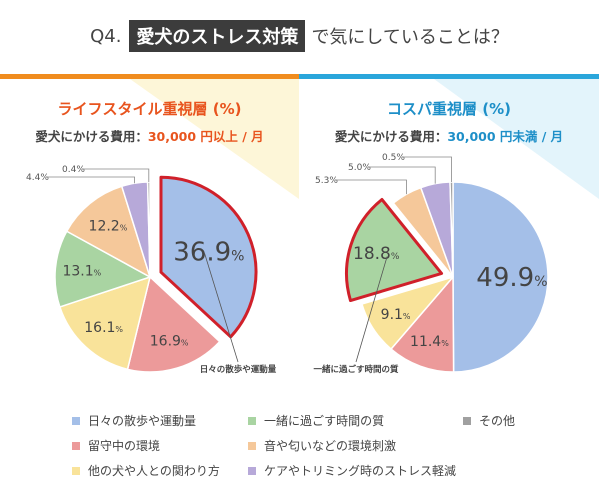 The height and width of the screenshot is (496, 599). Describe the element at coordinates (142, 421) in the screenshot. I see `legend-label: 日々の散歩や運動量` at that location.